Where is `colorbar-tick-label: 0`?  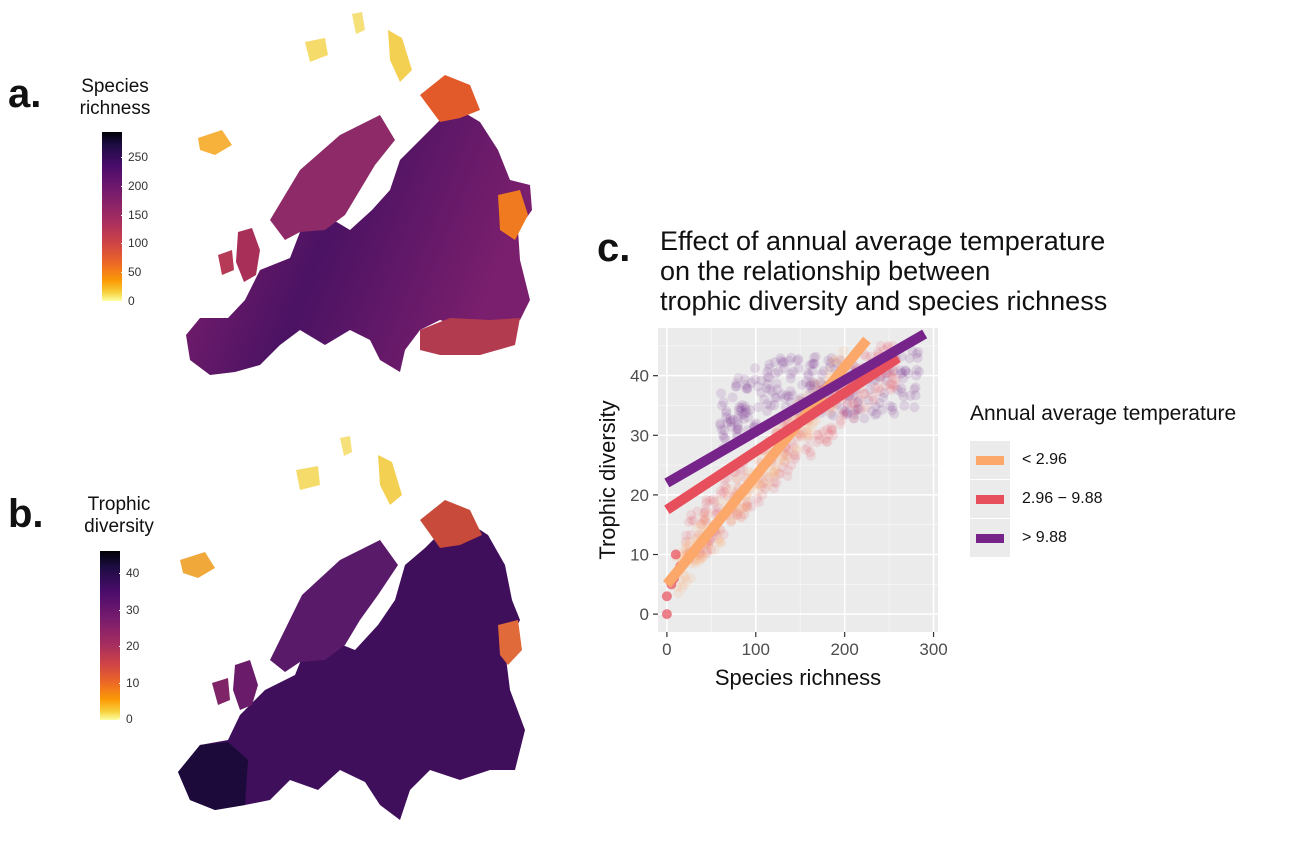 colorbar-tick-label: 0 is located at coordinates (126, 719).